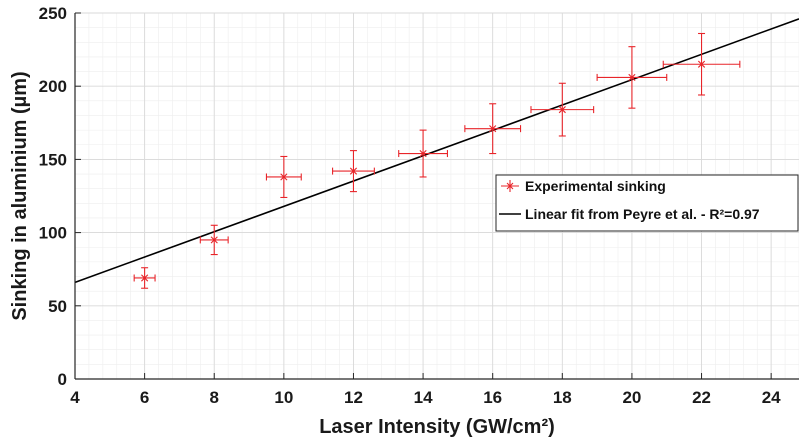 This screenshot has width=799, height=440. I want to click on x-tick-label: 16, so click(492, 397).